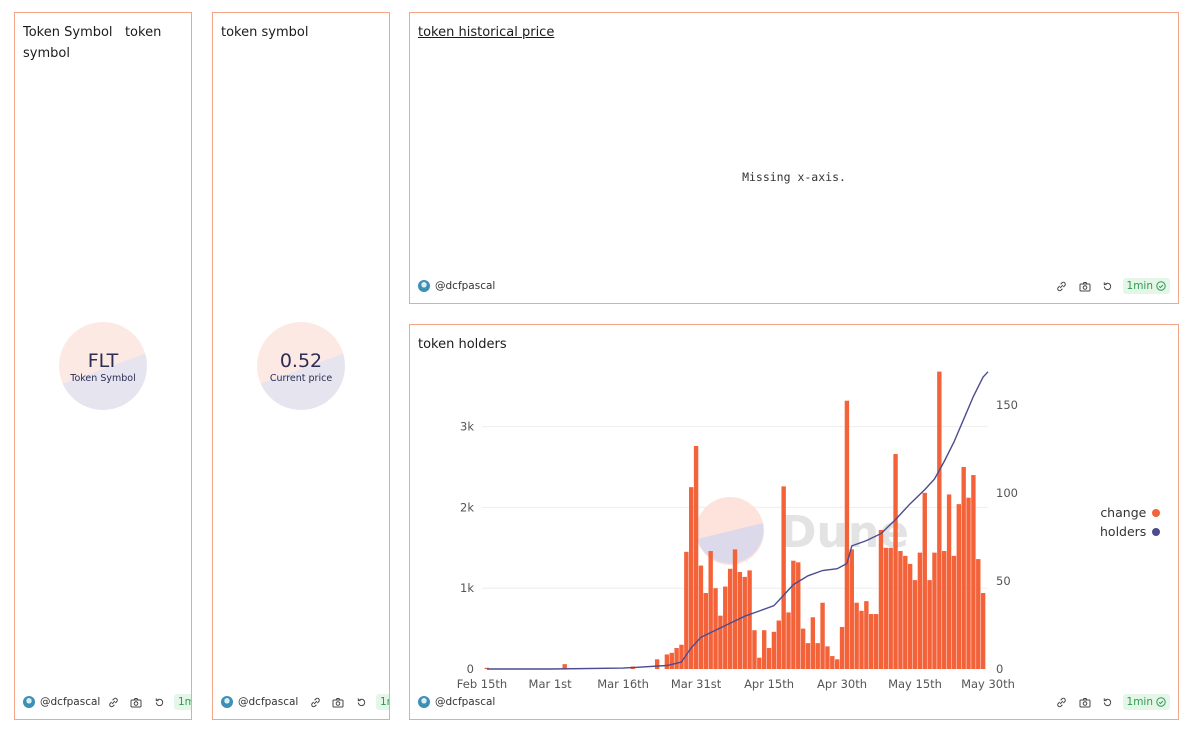 The height and width of the screenshot is (733, 1193). I want to click on panel-title-link: token historical price, so click(486, 32).